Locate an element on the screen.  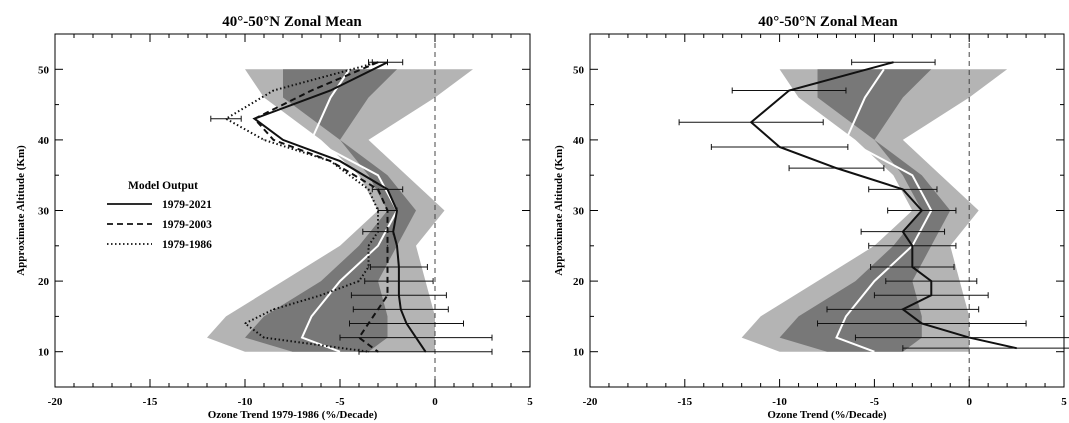
x-axis-label: Ozone Trend (%/Decade) is located at coordinates (826, 415).